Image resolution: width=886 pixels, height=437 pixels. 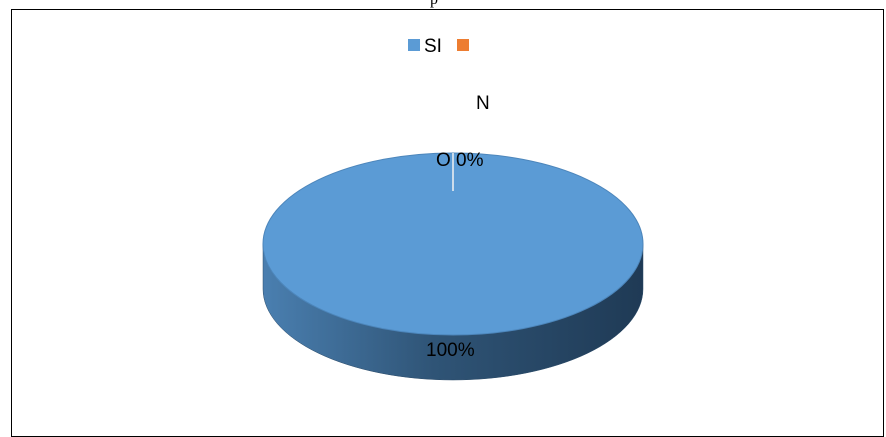 I want to click on data-label-no-line2: O 0%, so click(x=460, y=160).